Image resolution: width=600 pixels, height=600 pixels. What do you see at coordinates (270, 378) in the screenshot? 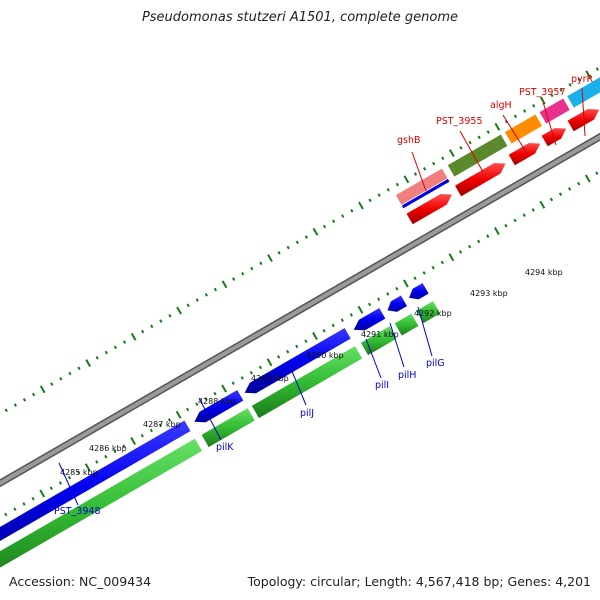
I see `scale-label: 4289 kbp` at bounding box center [270, 378].